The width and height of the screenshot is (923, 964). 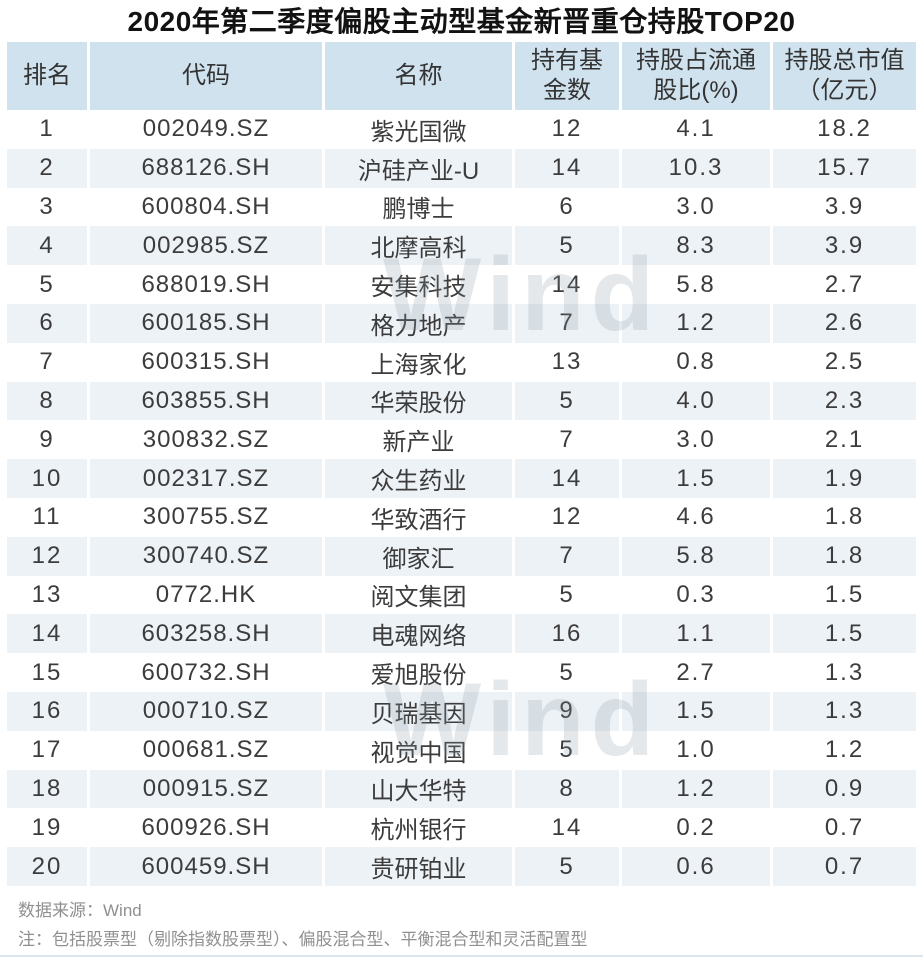 What do you see at coordinates (568, 362) in the screenshot?
I see `cell-funds: 13` at bounding box center [568, 362].